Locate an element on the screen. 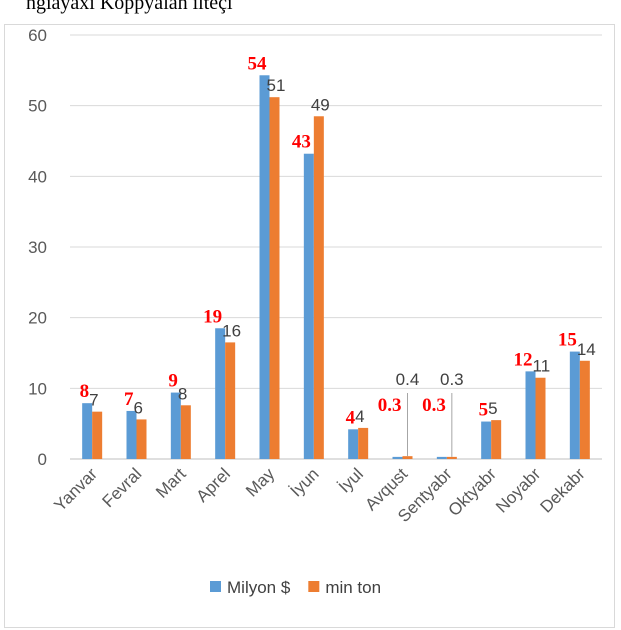 The image size is (621, 630). x-tick-label: Noyabr is located at coordinates (518, 490).